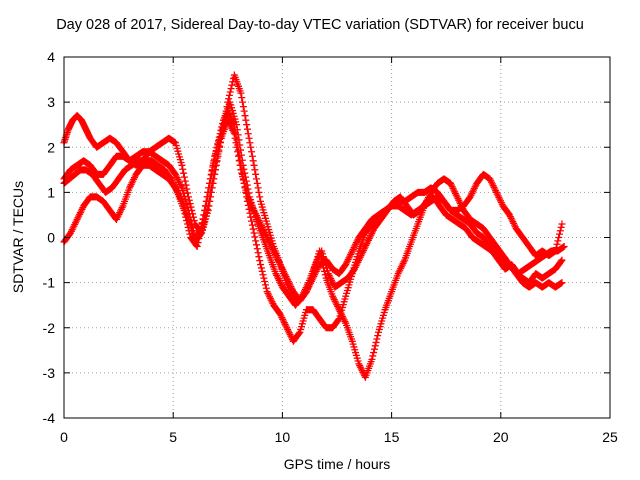 This screenshot has width=640, height=480. What do you see at coordinates (283, 437) in the screenshot?
I see `x-tick-label: 10` at bounding box center [283, 437].